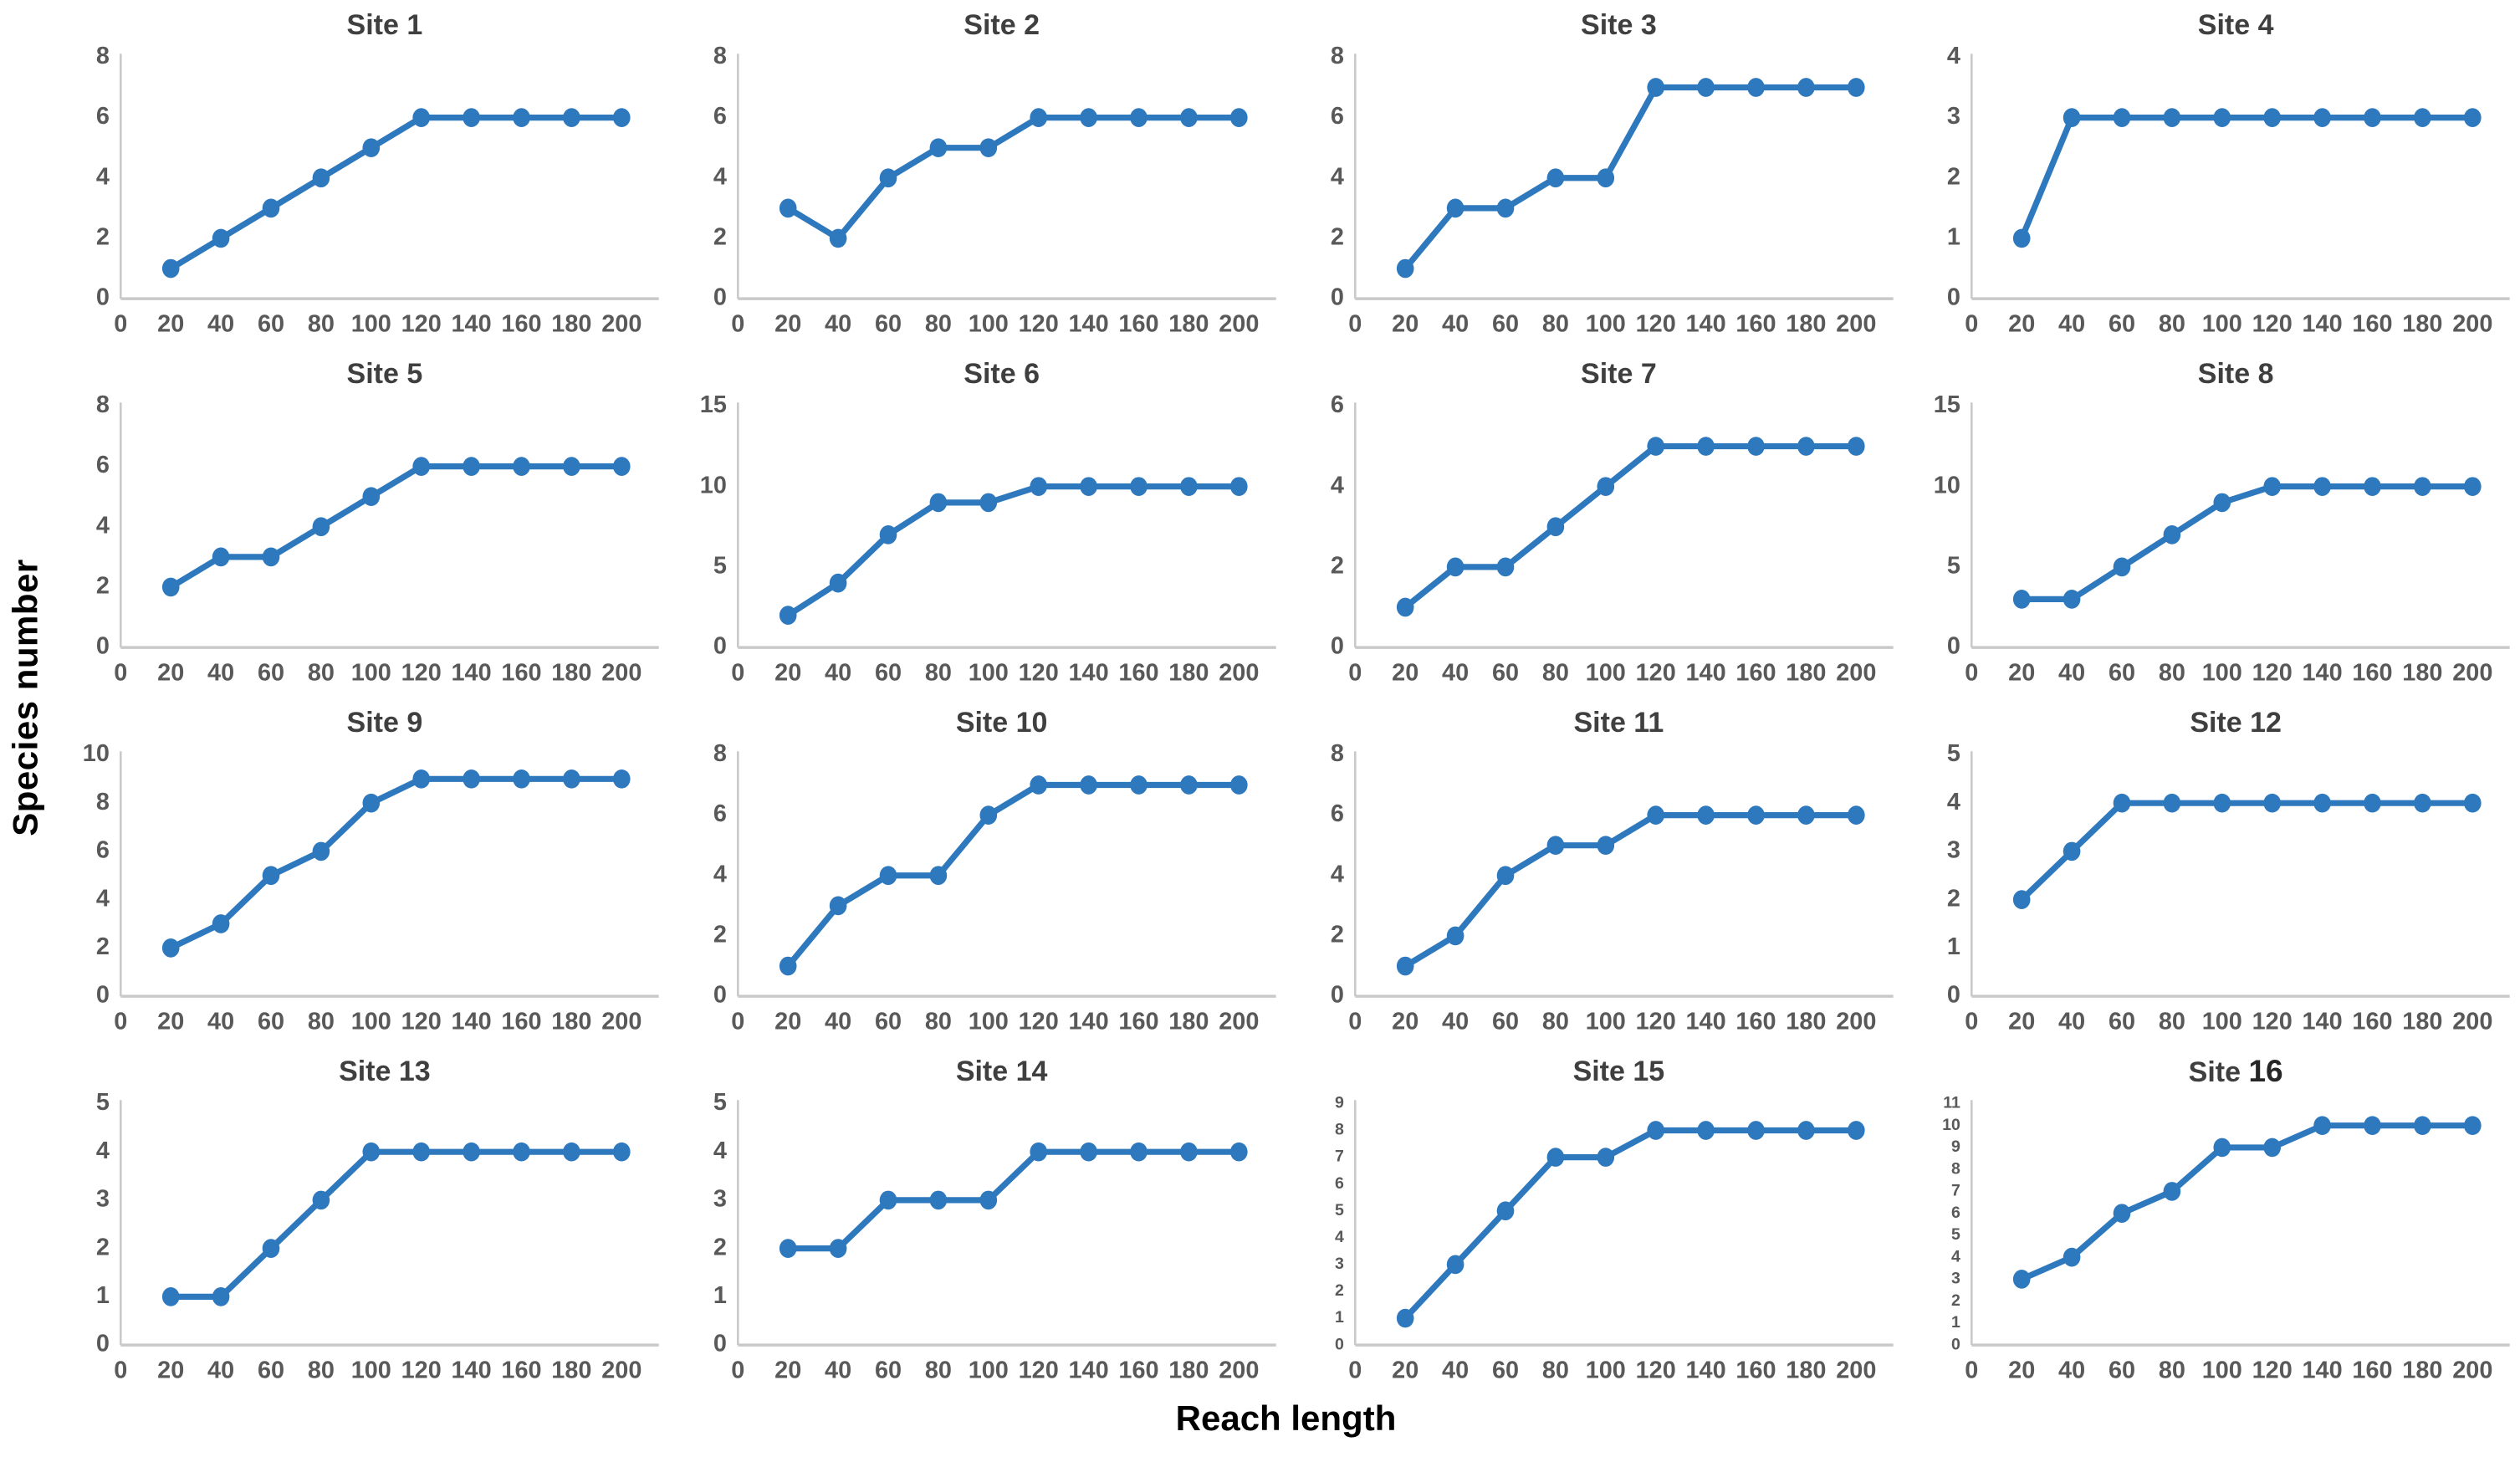  Describe the element at coordinates (1955, 1234) in the screenshot. I see `y-tick-label: 5` at that location.